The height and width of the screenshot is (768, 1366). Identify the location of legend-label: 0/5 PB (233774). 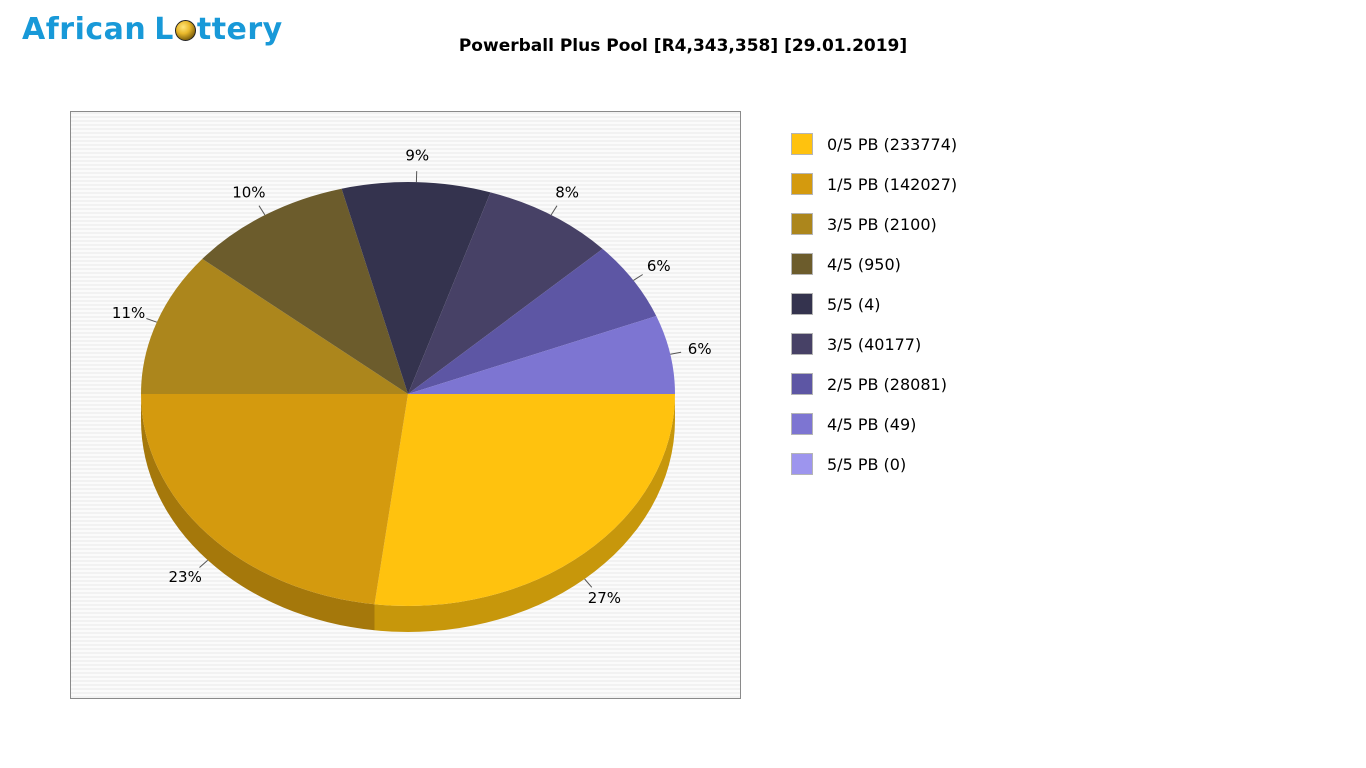
(892, 144).